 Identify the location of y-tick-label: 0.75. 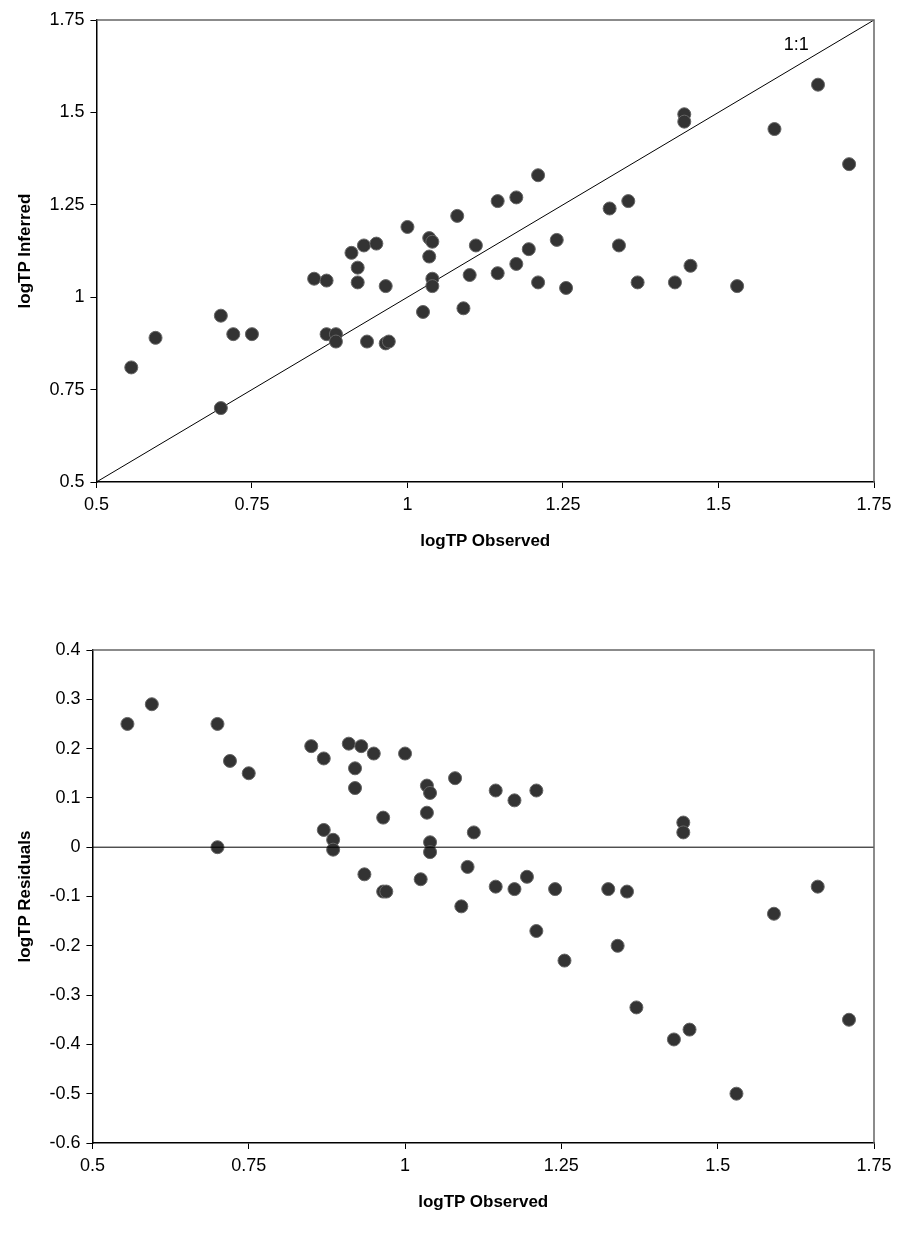
(67, 388).